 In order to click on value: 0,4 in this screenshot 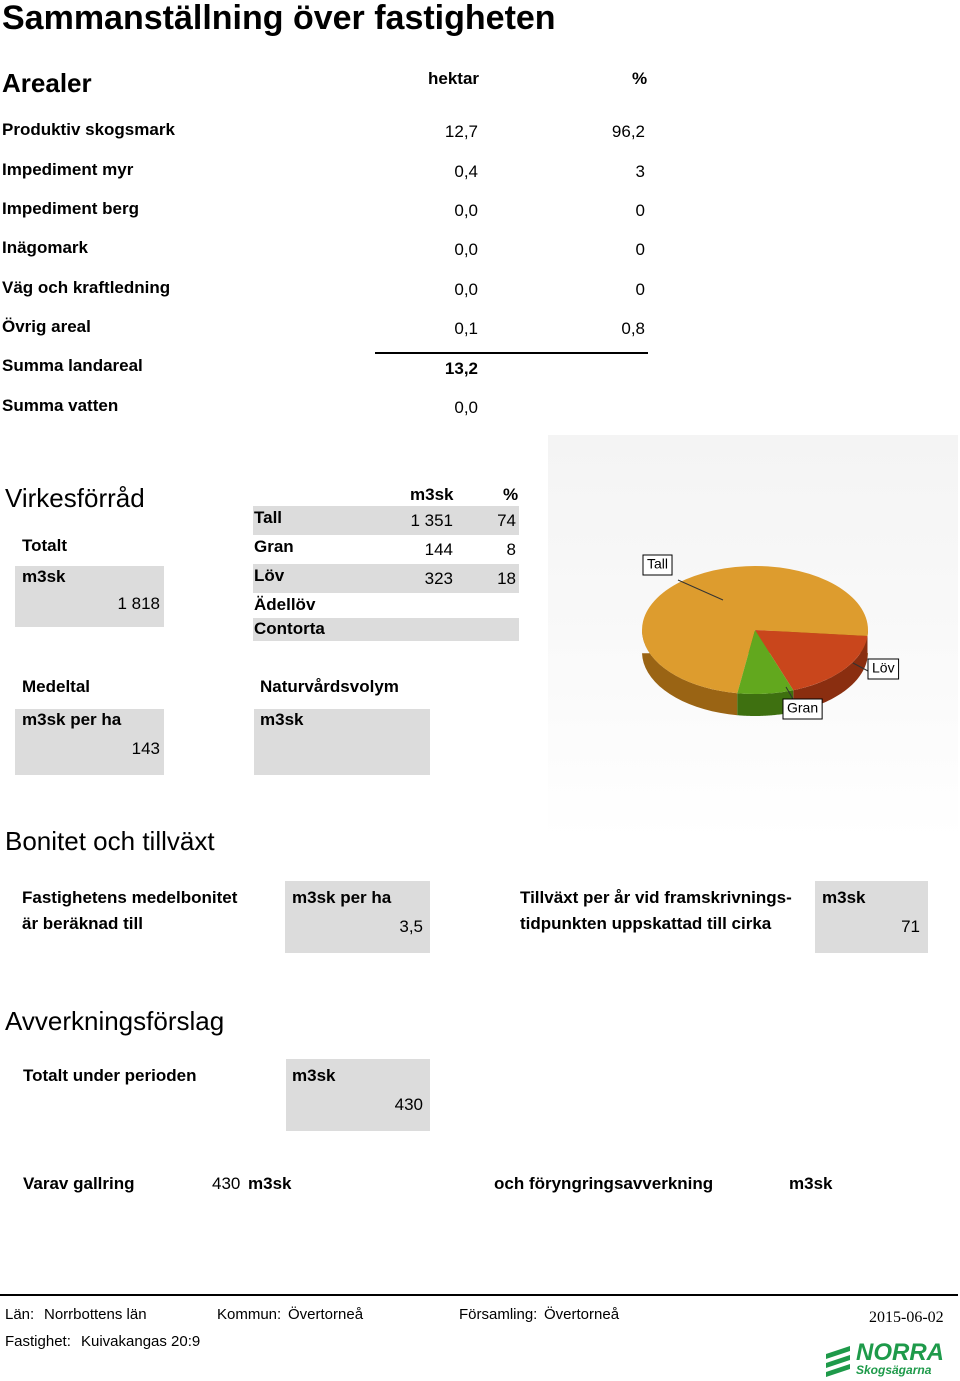, I will do `click(466, 171)`.